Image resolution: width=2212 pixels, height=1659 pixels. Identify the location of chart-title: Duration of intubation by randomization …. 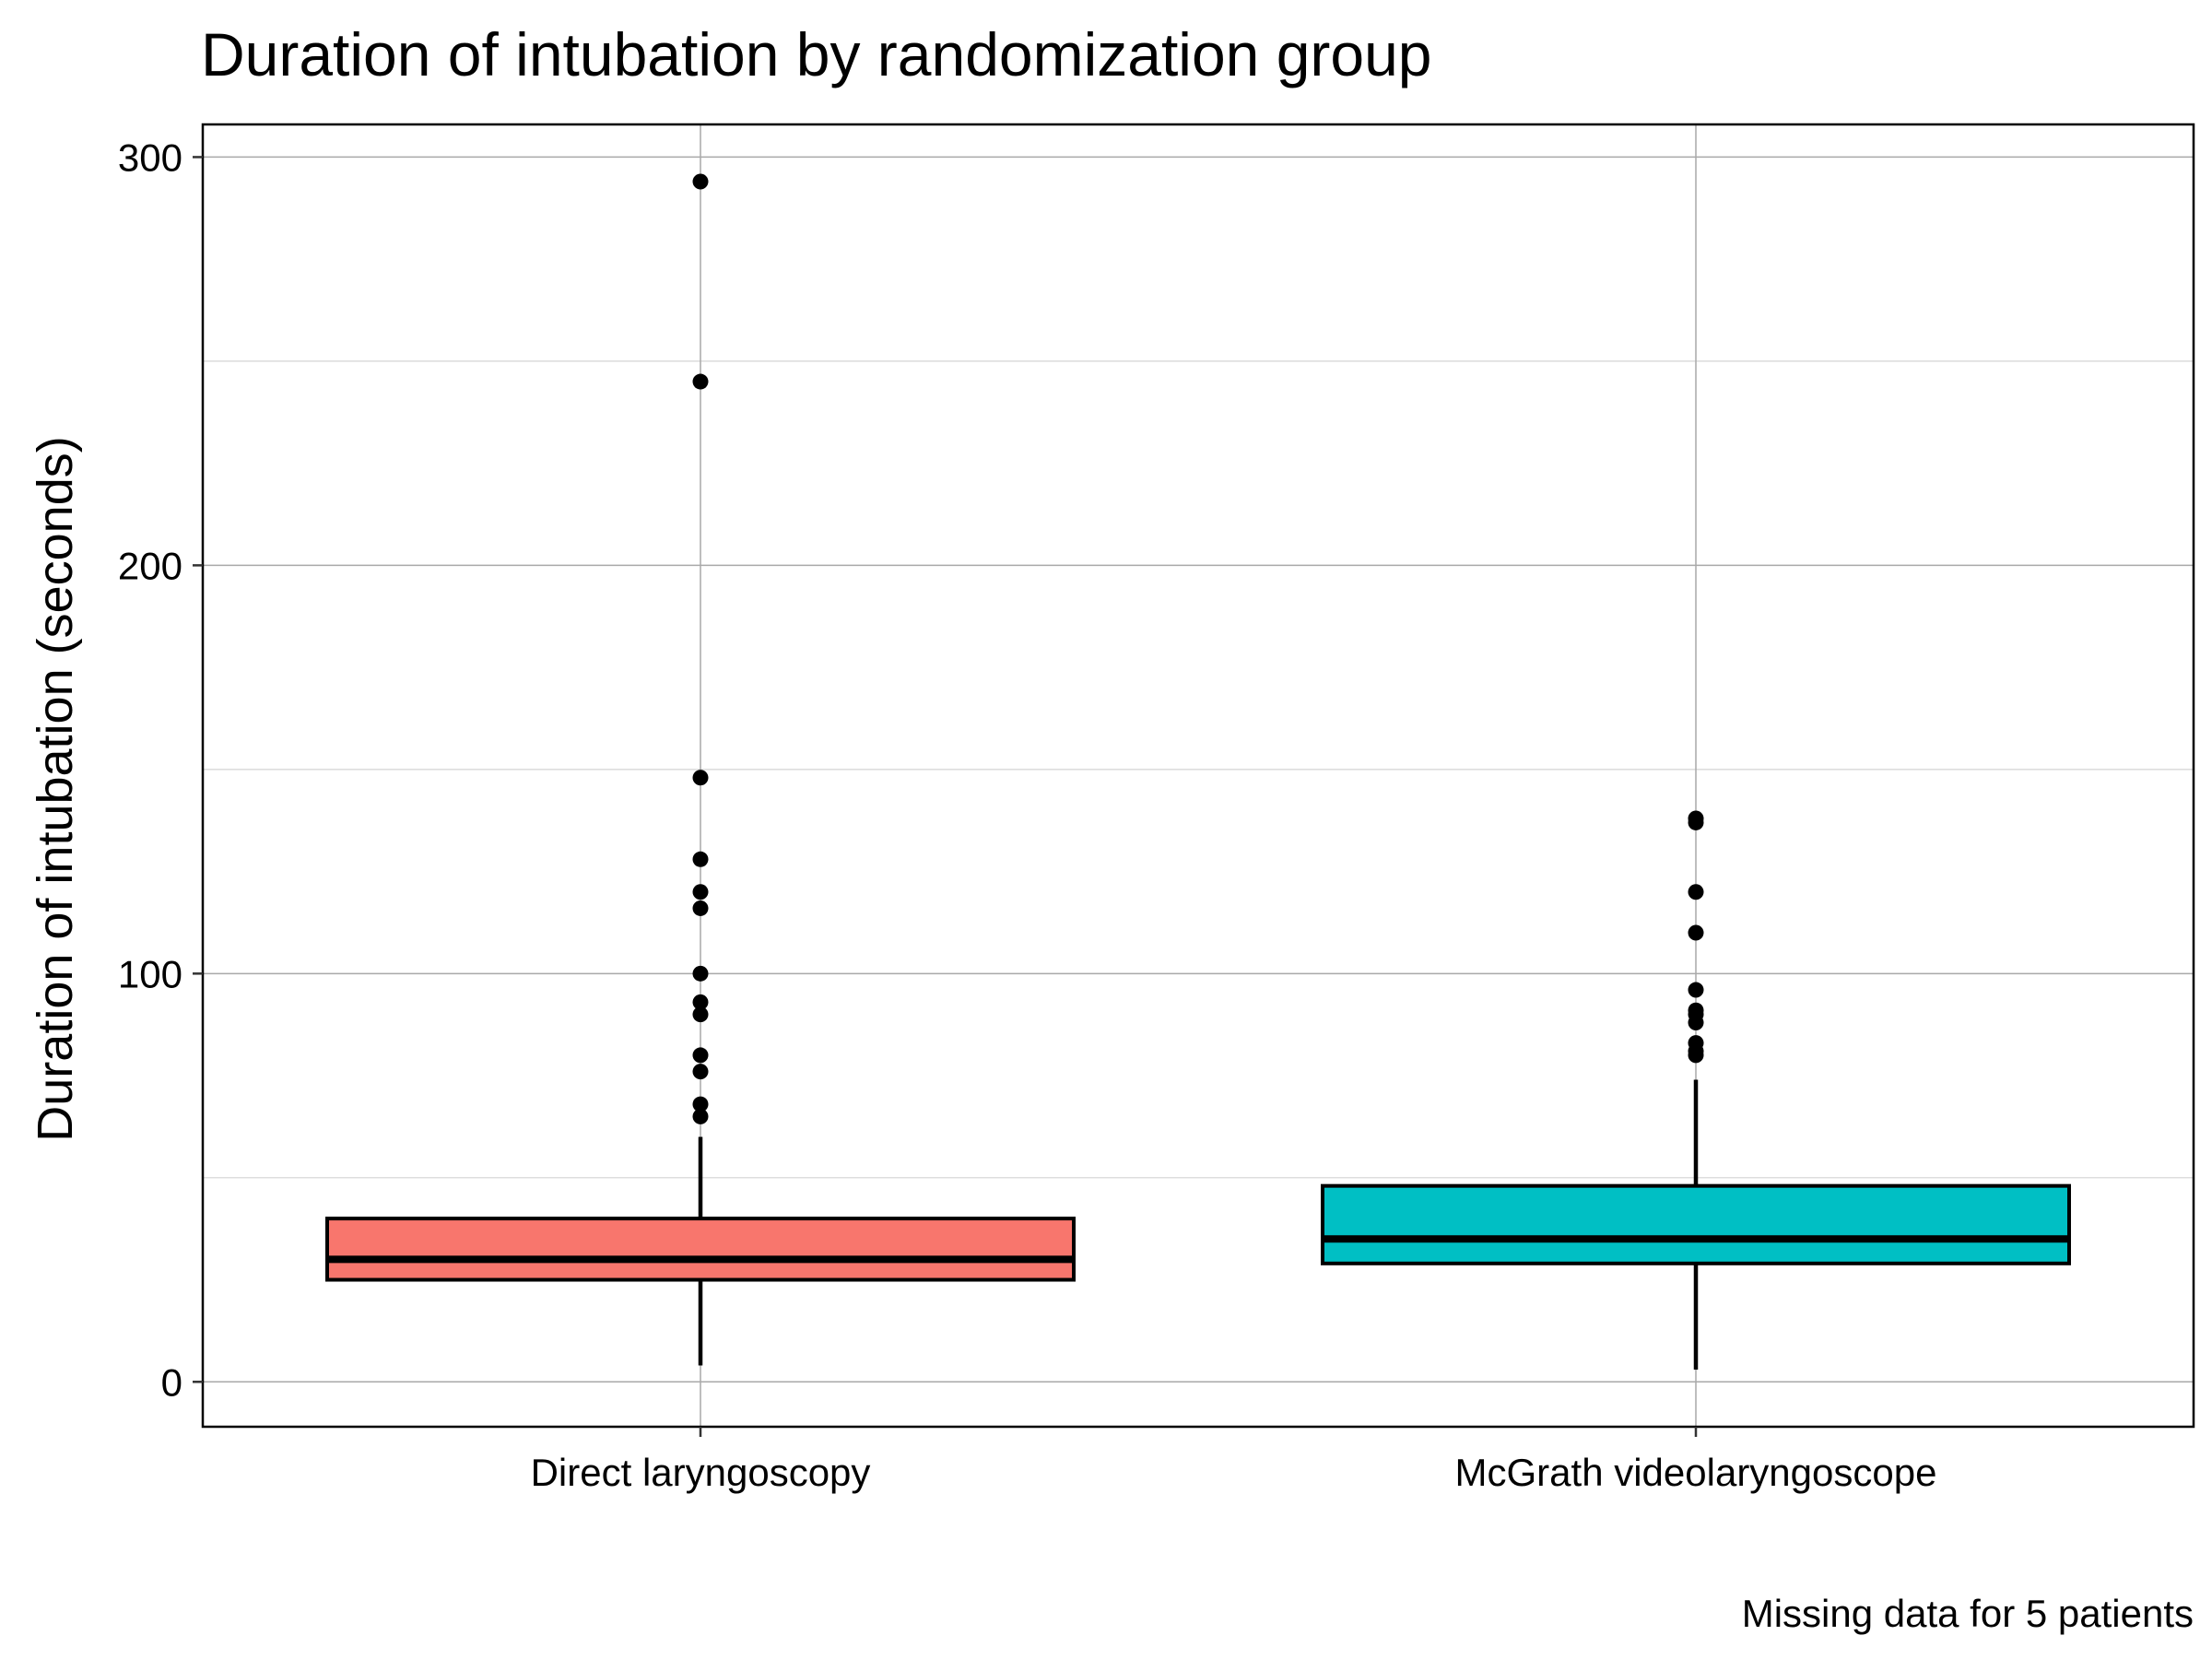
(816, 54).